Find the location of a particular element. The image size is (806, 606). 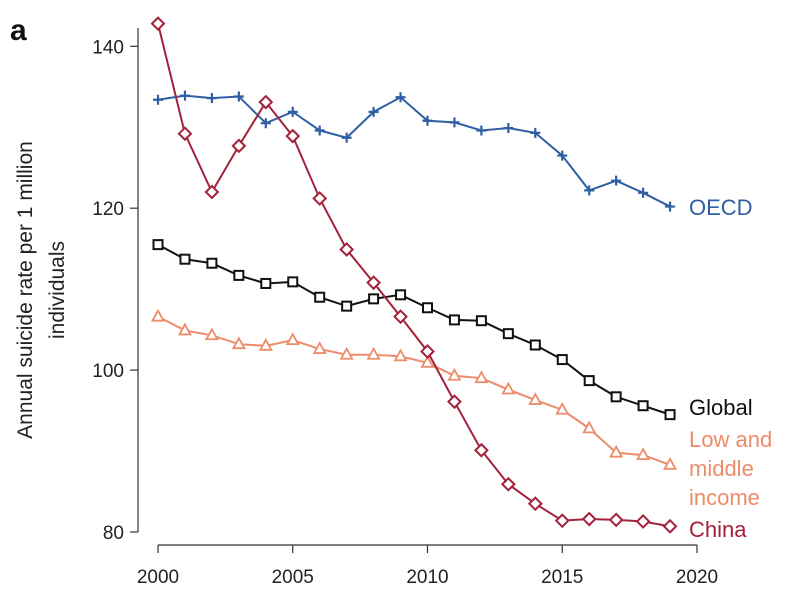

series-label-oecd: OECD is located at coordinates (721, 207).